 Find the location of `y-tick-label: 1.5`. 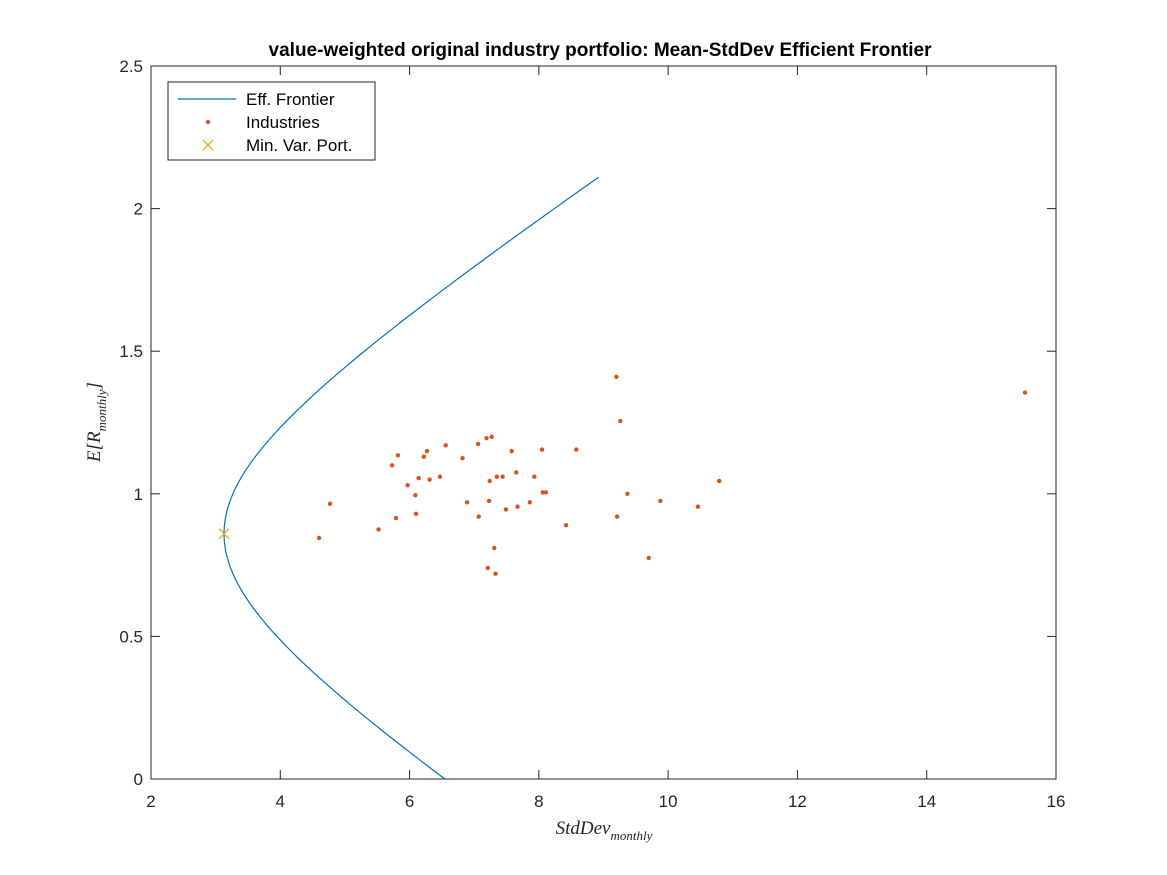

y-tick-label: 1.5 is located at coordinates (131, 351).